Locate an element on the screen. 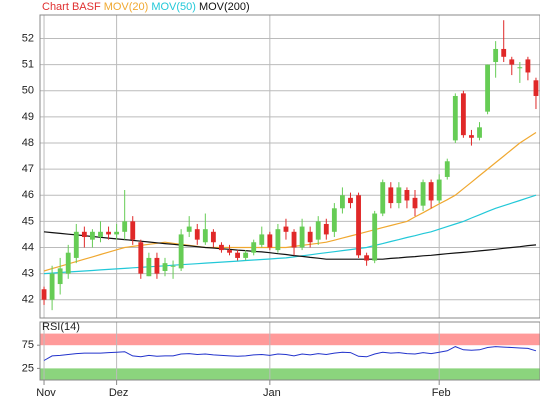 The image size is (540, 400). legend-entry: MOV(20) is located at coordinates (126, 7).